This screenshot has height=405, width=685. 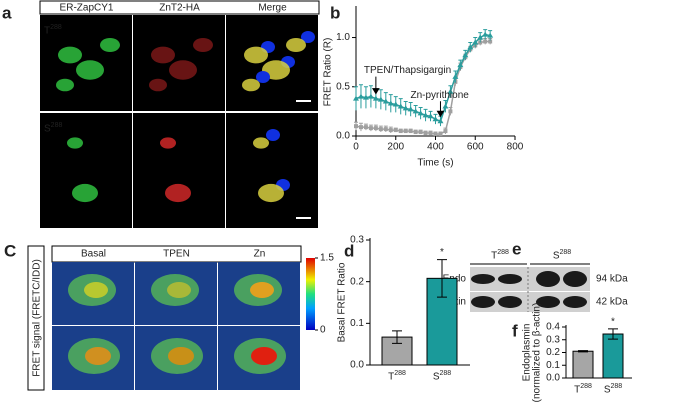 I want to click on x-tick-label: 600, so click(x=475, y=147).